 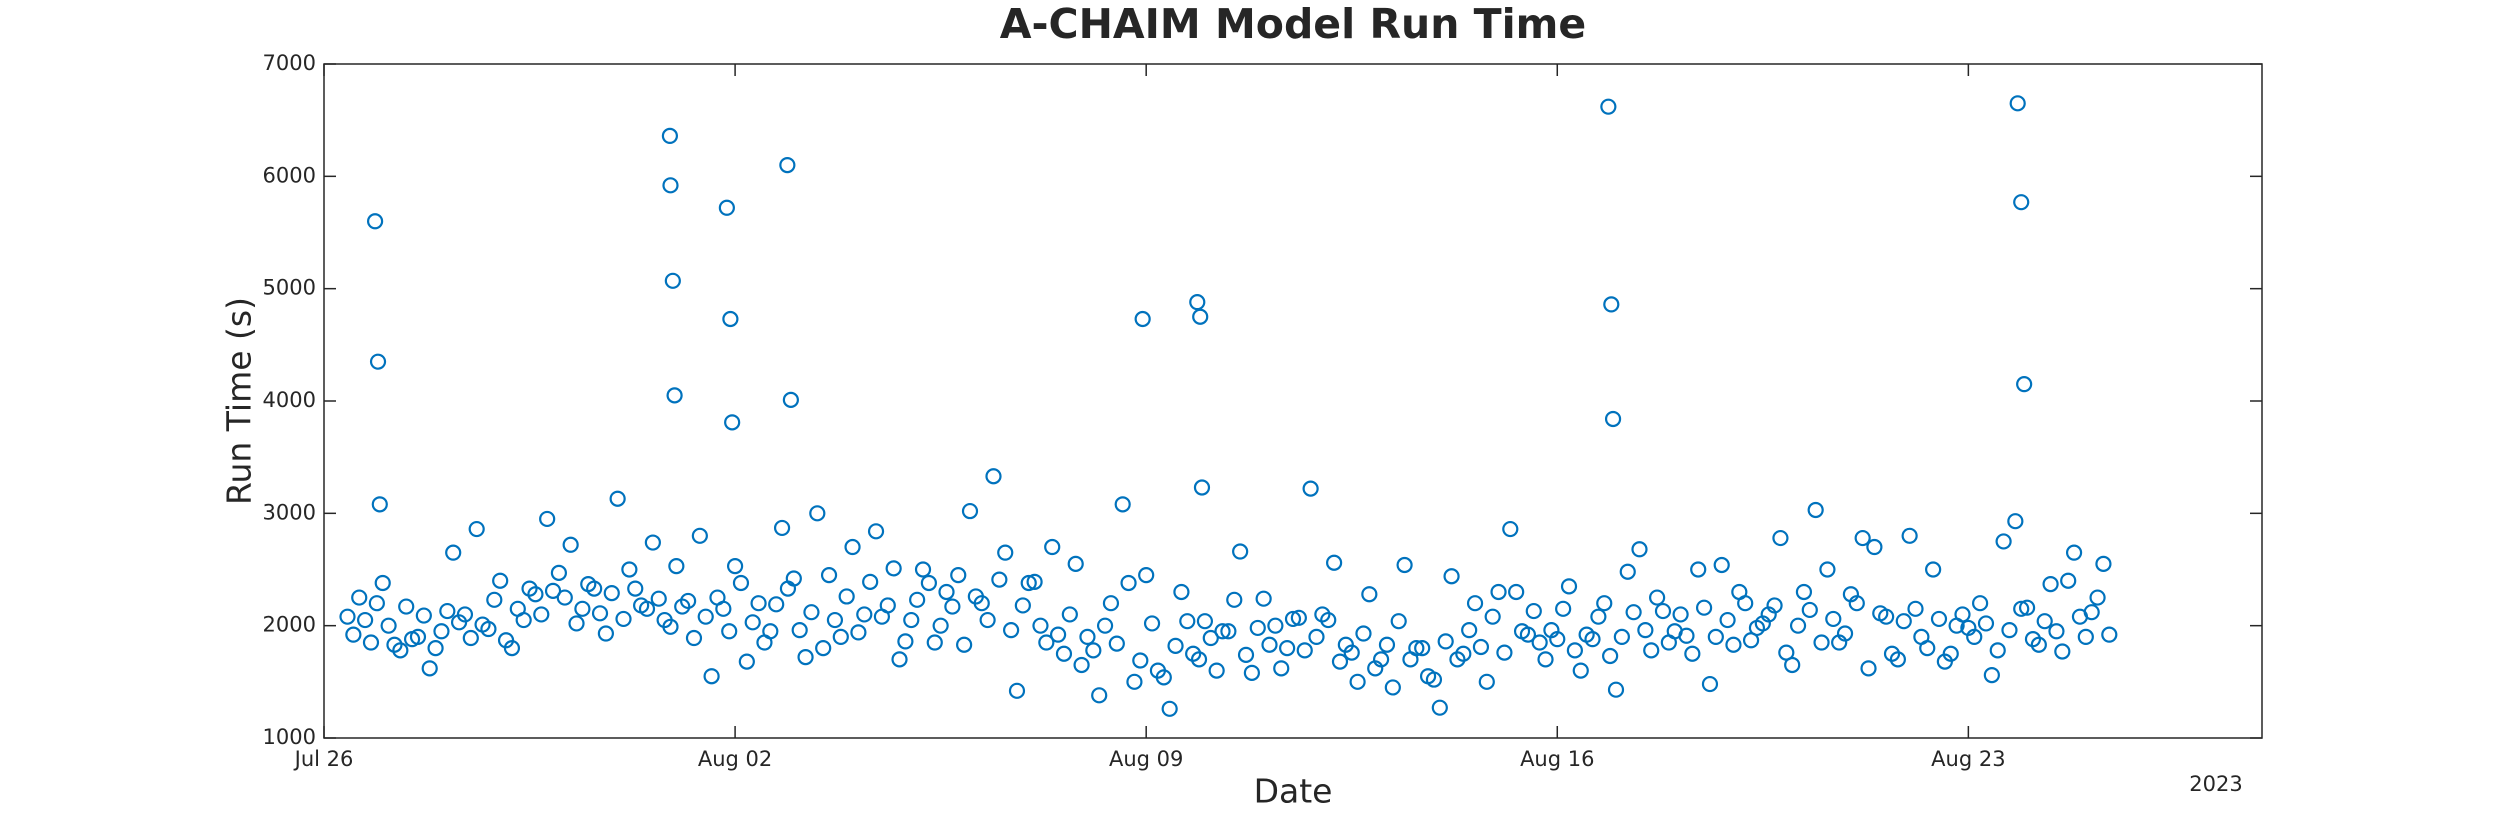 I want to click on y-tick-label: 6000, so click(x=289, y=175).